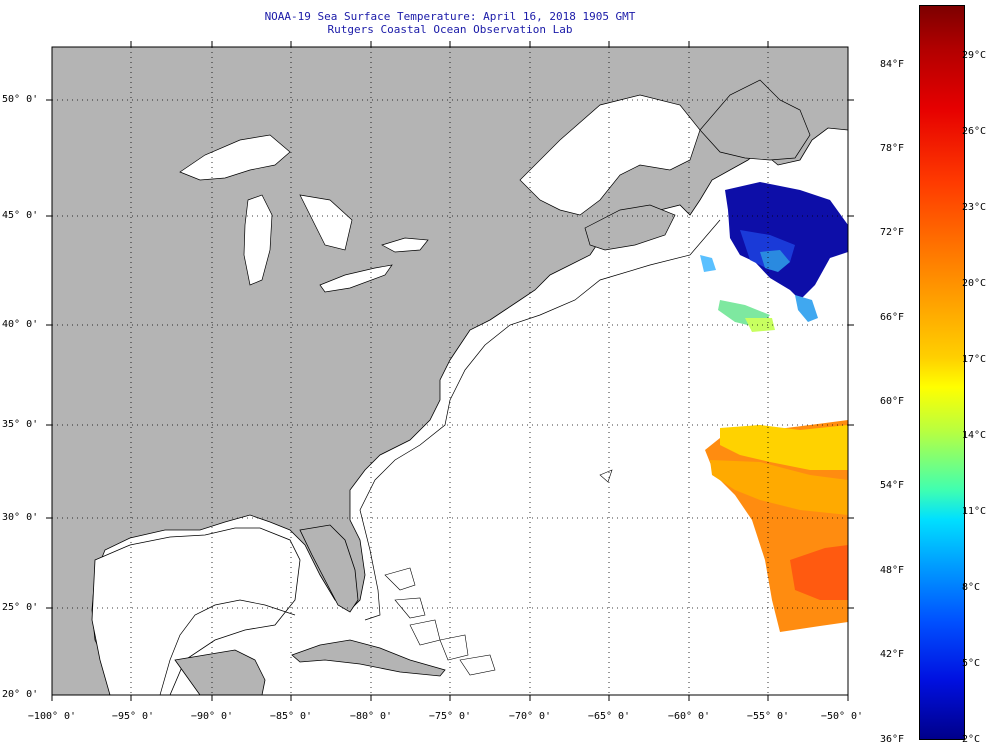 The width and height of the screenshot is (1000, 754). I want to click on lake-michigan, so click(258, 240).